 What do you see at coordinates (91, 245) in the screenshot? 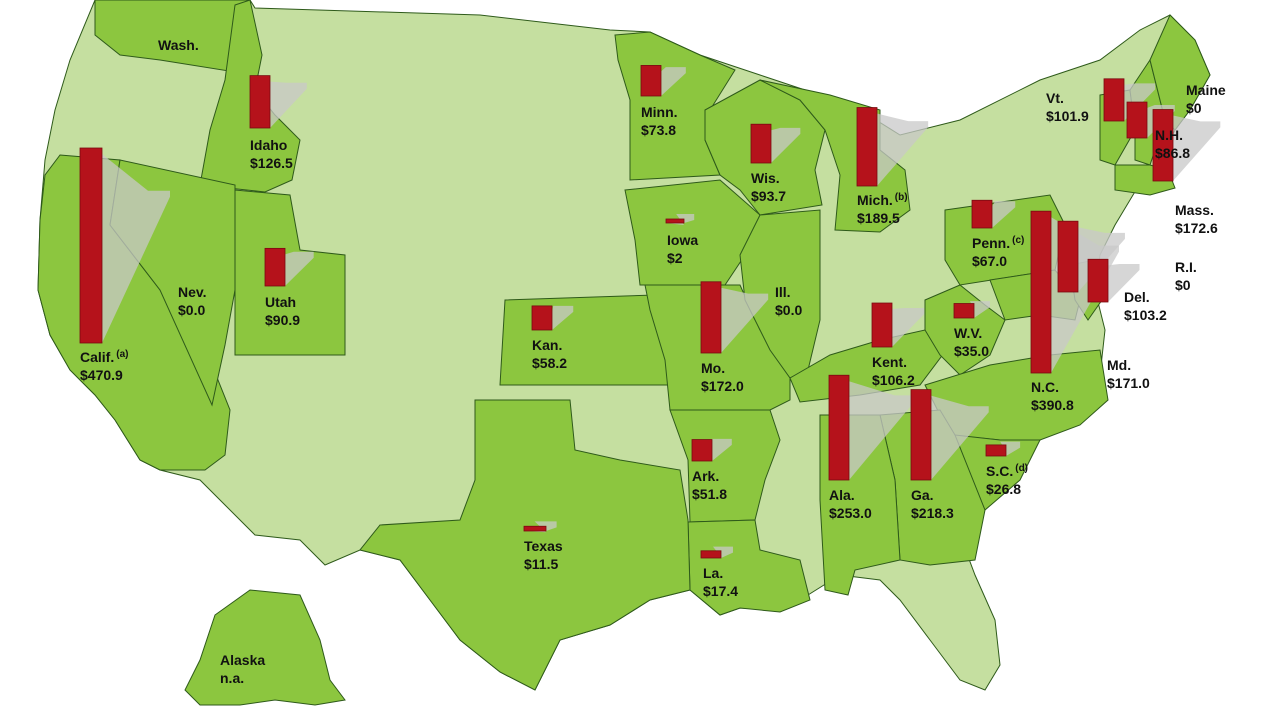
I see `bar-ca` at bounding box center [91, 245].